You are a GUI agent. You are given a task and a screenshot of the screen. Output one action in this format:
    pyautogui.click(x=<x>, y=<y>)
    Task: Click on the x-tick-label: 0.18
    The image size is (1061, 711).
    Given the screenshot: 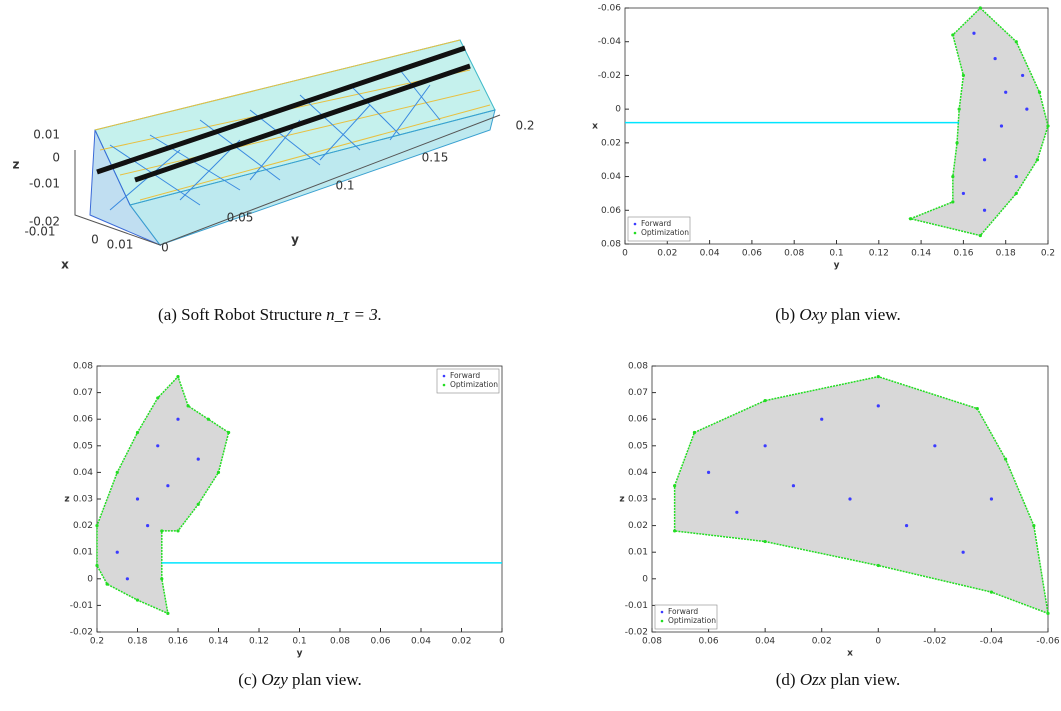 What is the action you would take?
    pyautogui.click(x=1006, y=254)
    